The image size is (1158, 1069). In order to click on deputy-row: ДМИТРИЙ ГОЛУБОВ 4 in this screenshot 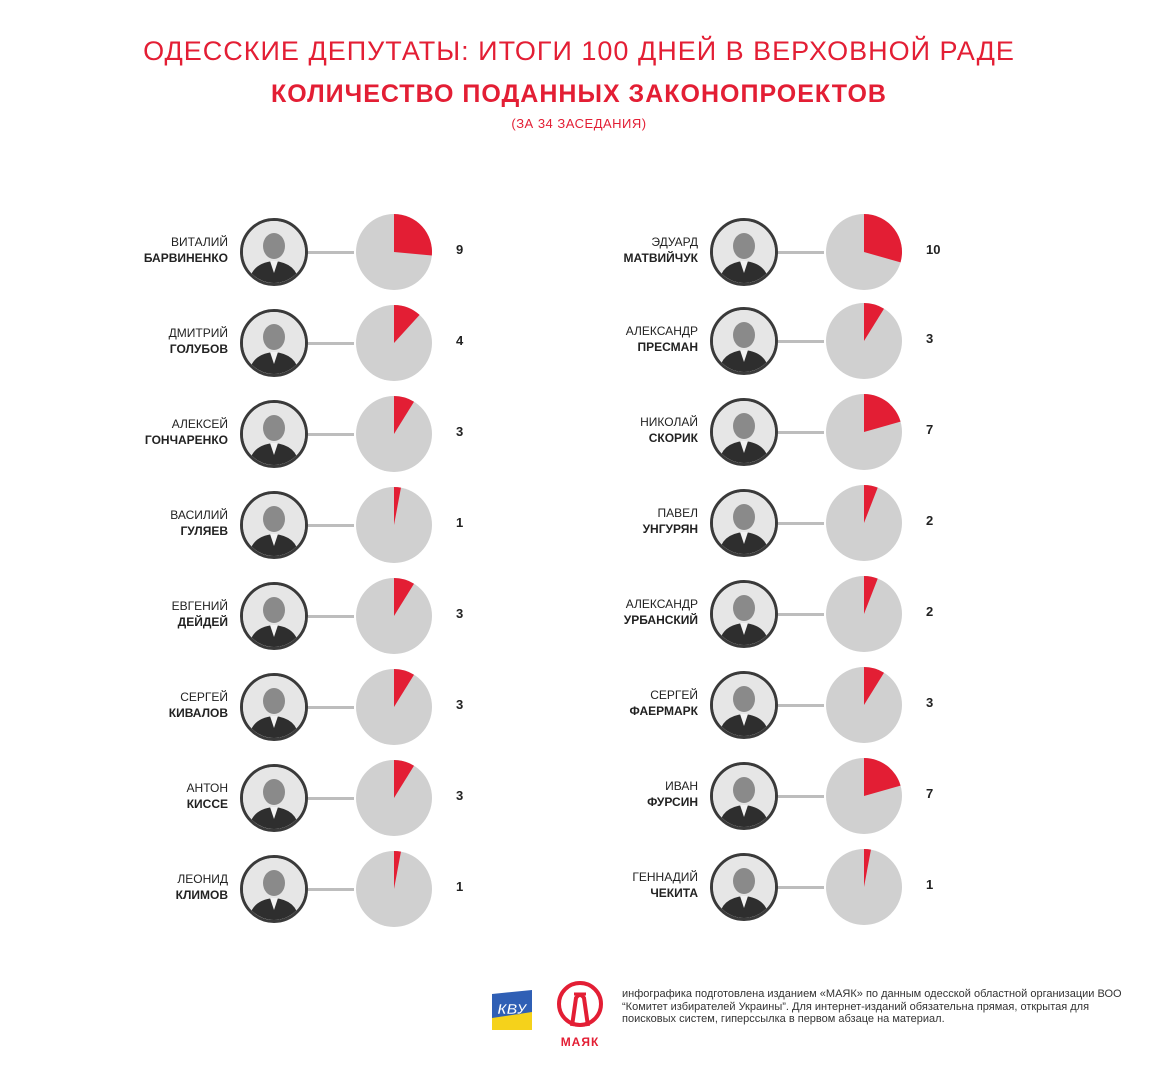, I will do `click(250, 343)`.